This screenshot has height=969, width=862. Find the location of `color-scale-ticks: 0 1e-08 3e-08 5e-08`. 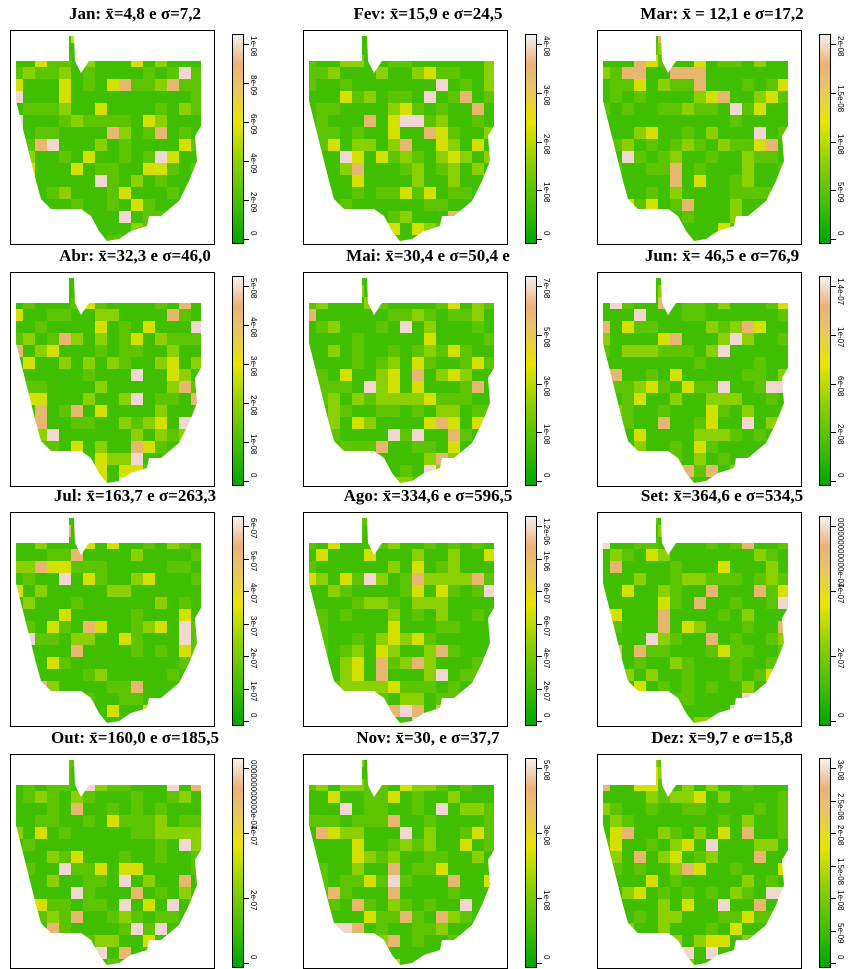

color-scale-ticks: 0 1e-08 3e-08 5e-08 is located at coordinates (552, 863).